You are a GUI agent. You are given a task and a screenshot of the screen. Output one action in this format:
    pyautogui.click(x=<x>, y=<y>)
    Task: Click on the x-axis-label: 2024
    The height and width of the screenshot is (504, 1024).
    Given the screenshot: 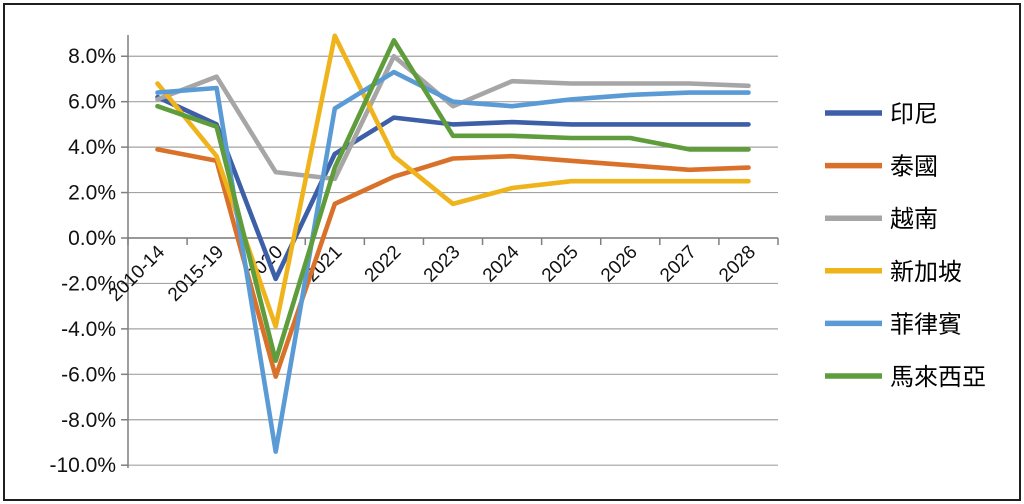 What is the action you would take?
    pyautogui.click(x=501, y=263)
    